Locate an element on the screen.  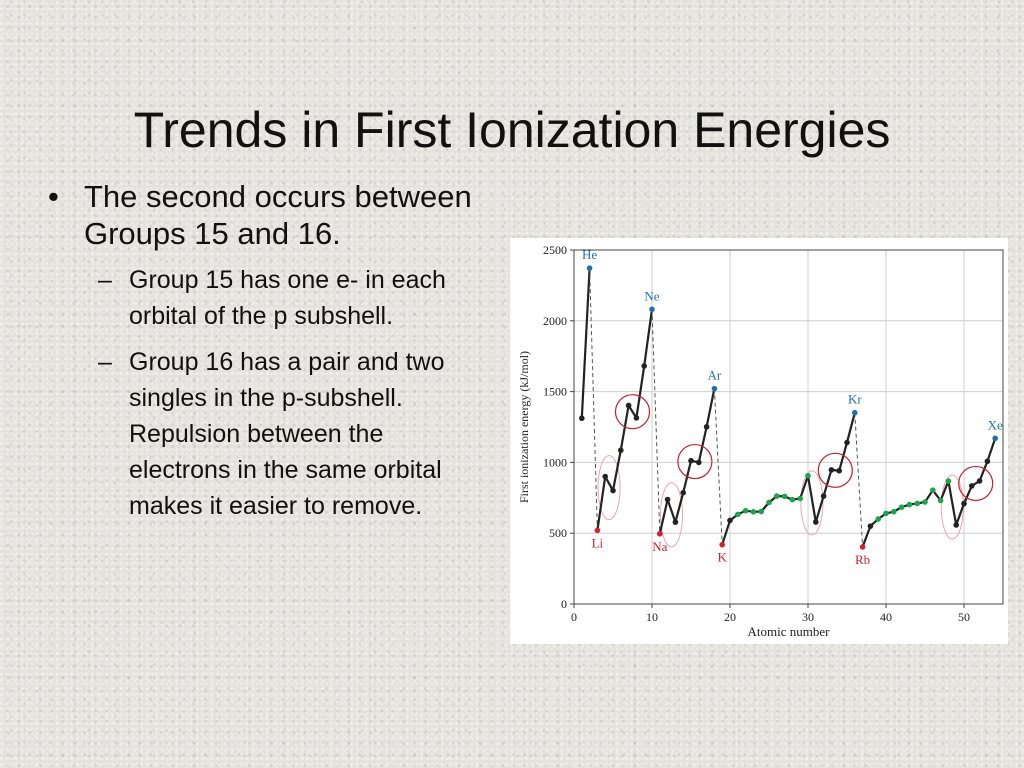
x-axis-label: Atomic number is located at coordinates (789, 631).